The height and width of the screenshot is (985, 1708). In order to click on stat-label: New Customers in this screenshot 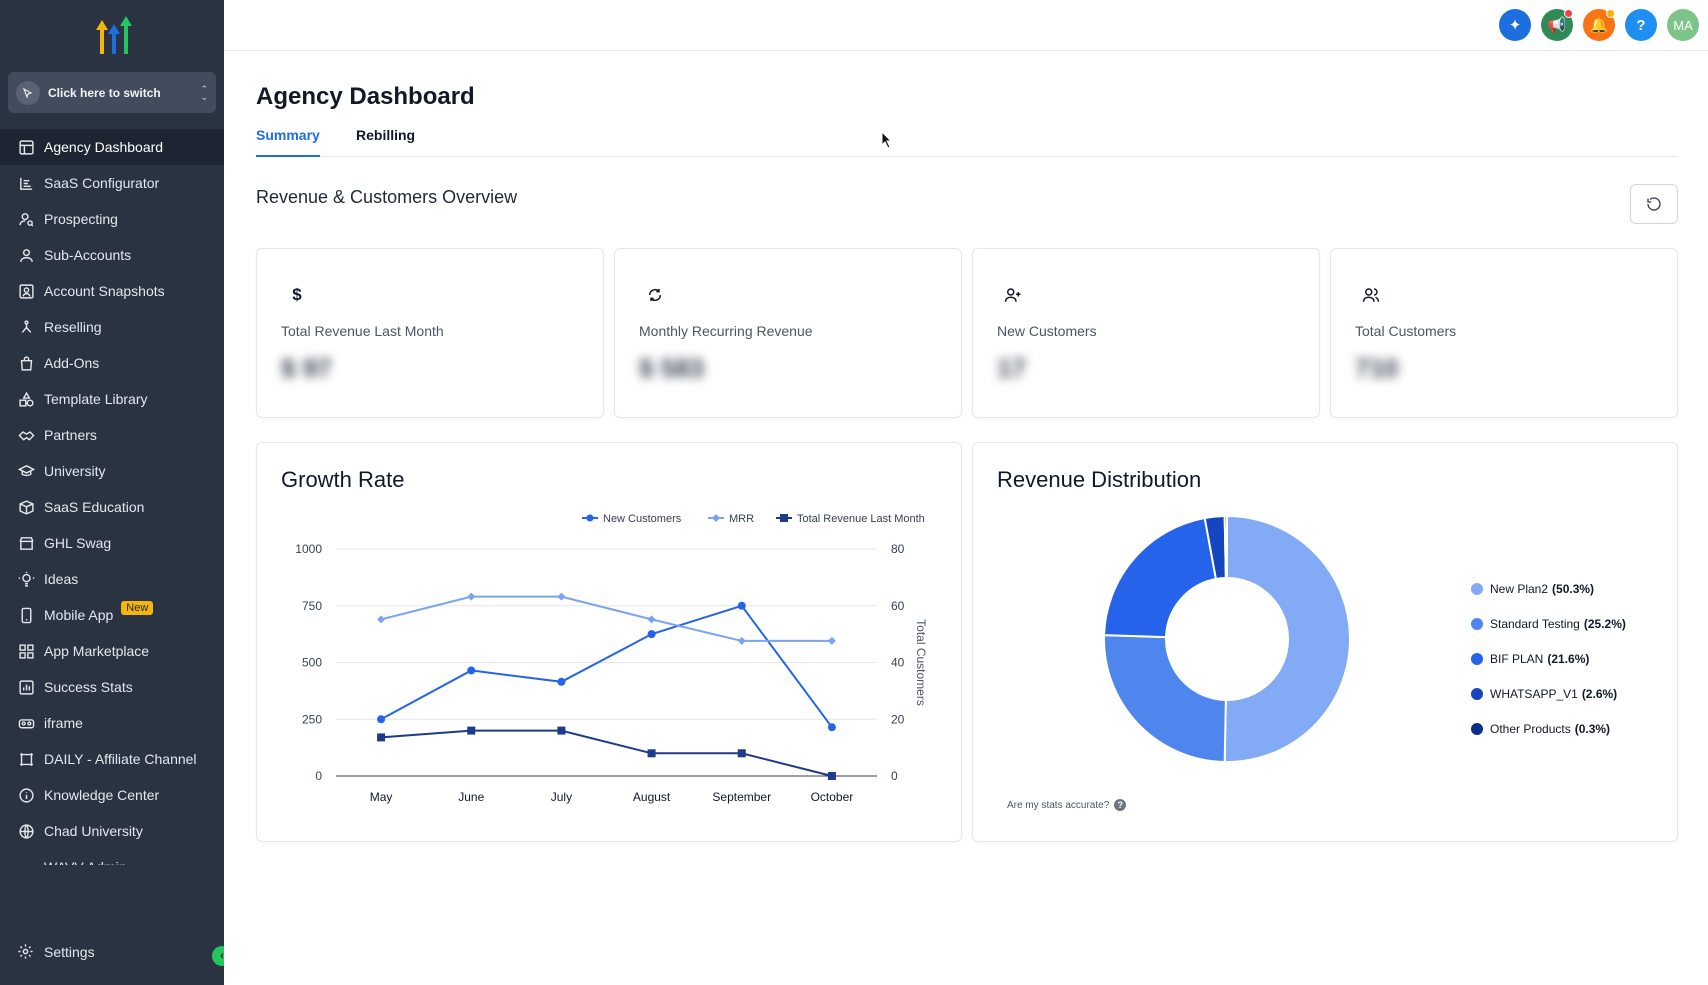, I will do `click(1047, 331)`.